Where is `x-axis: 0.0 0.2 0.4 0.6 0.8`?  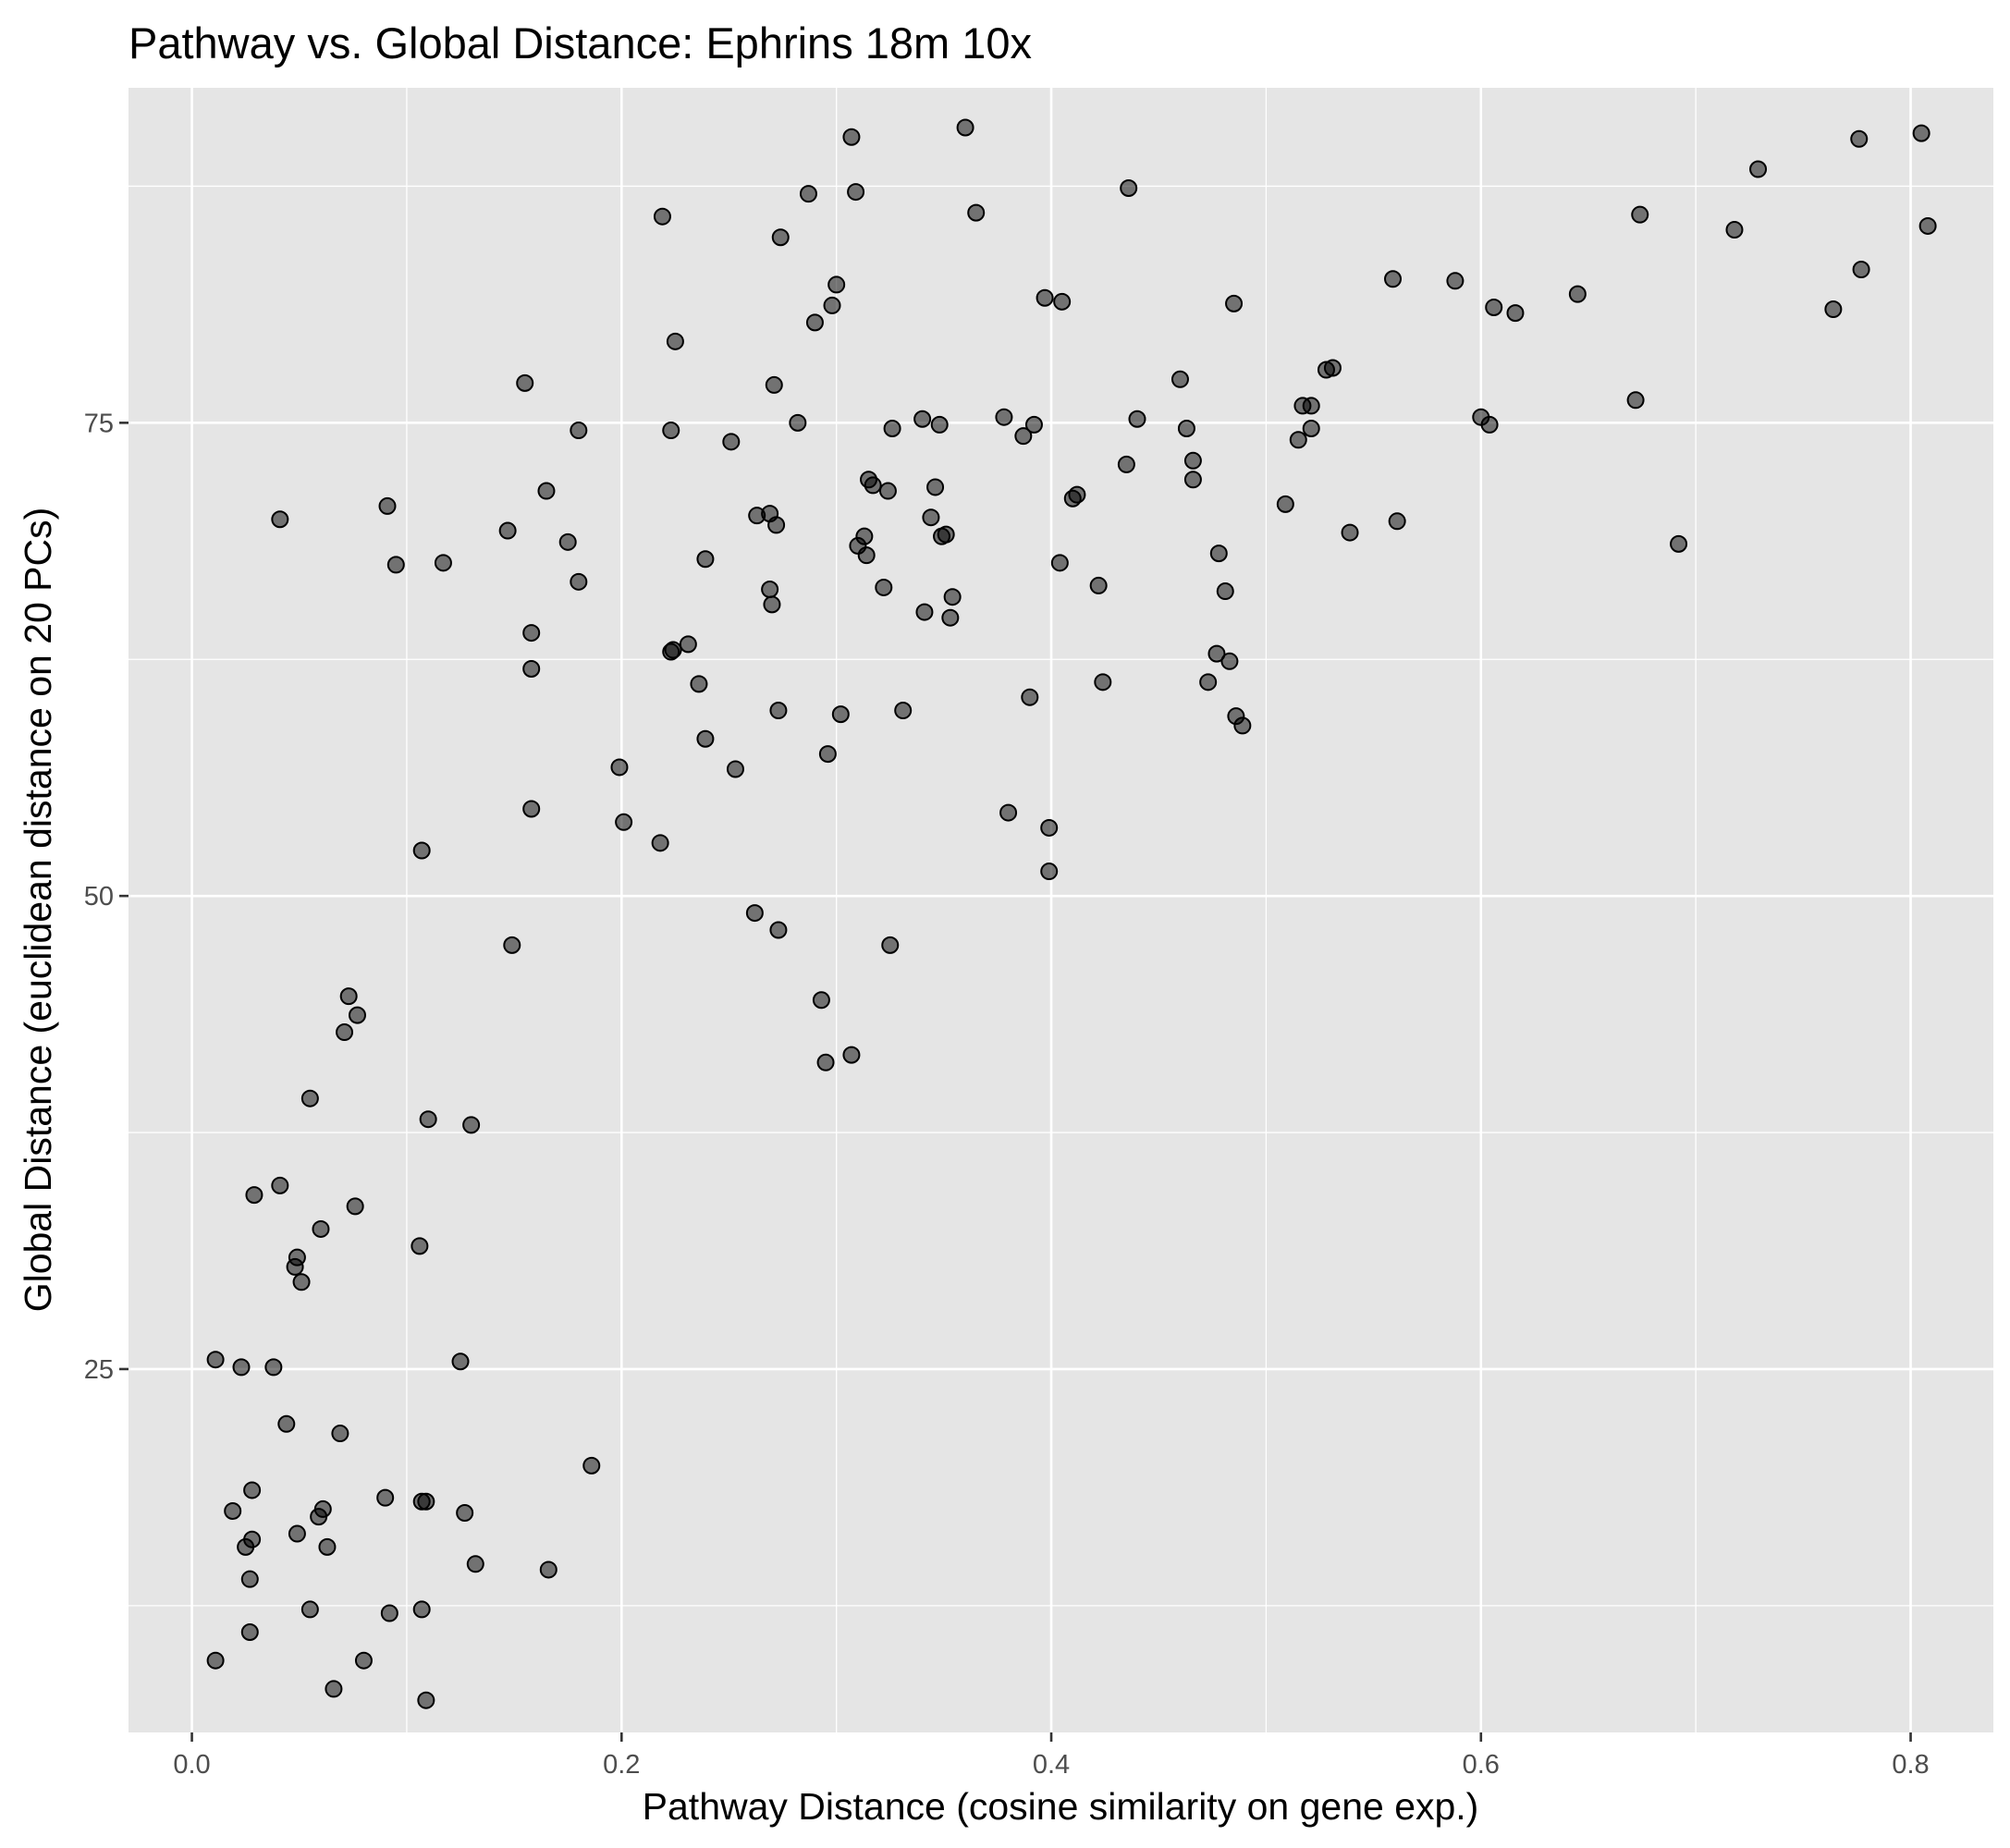 x-axis: 0.0 0.2 0.4 0.6 0.8 is located at coordinates (1051, 1756).